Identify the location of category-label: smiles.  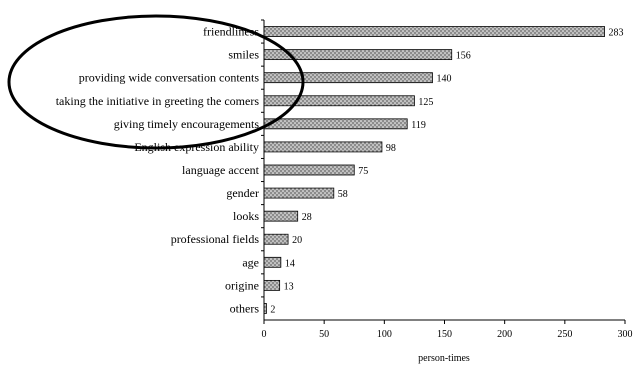
(243, 55).